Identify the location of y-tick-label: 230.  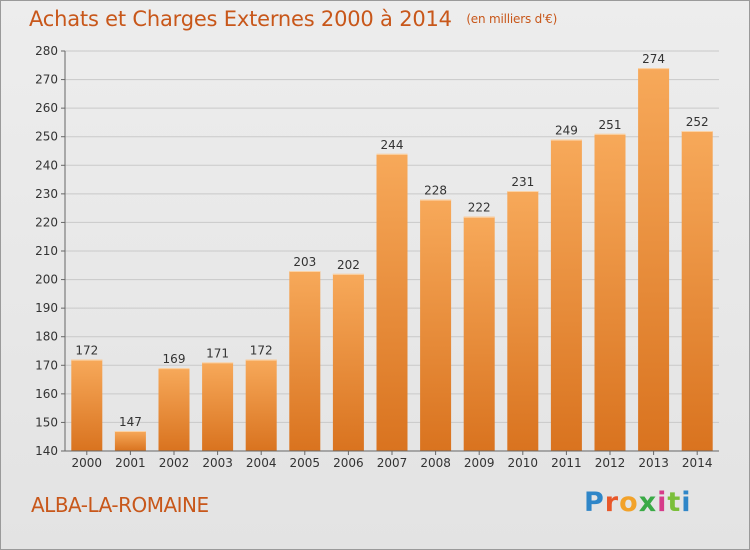
(46, 194).